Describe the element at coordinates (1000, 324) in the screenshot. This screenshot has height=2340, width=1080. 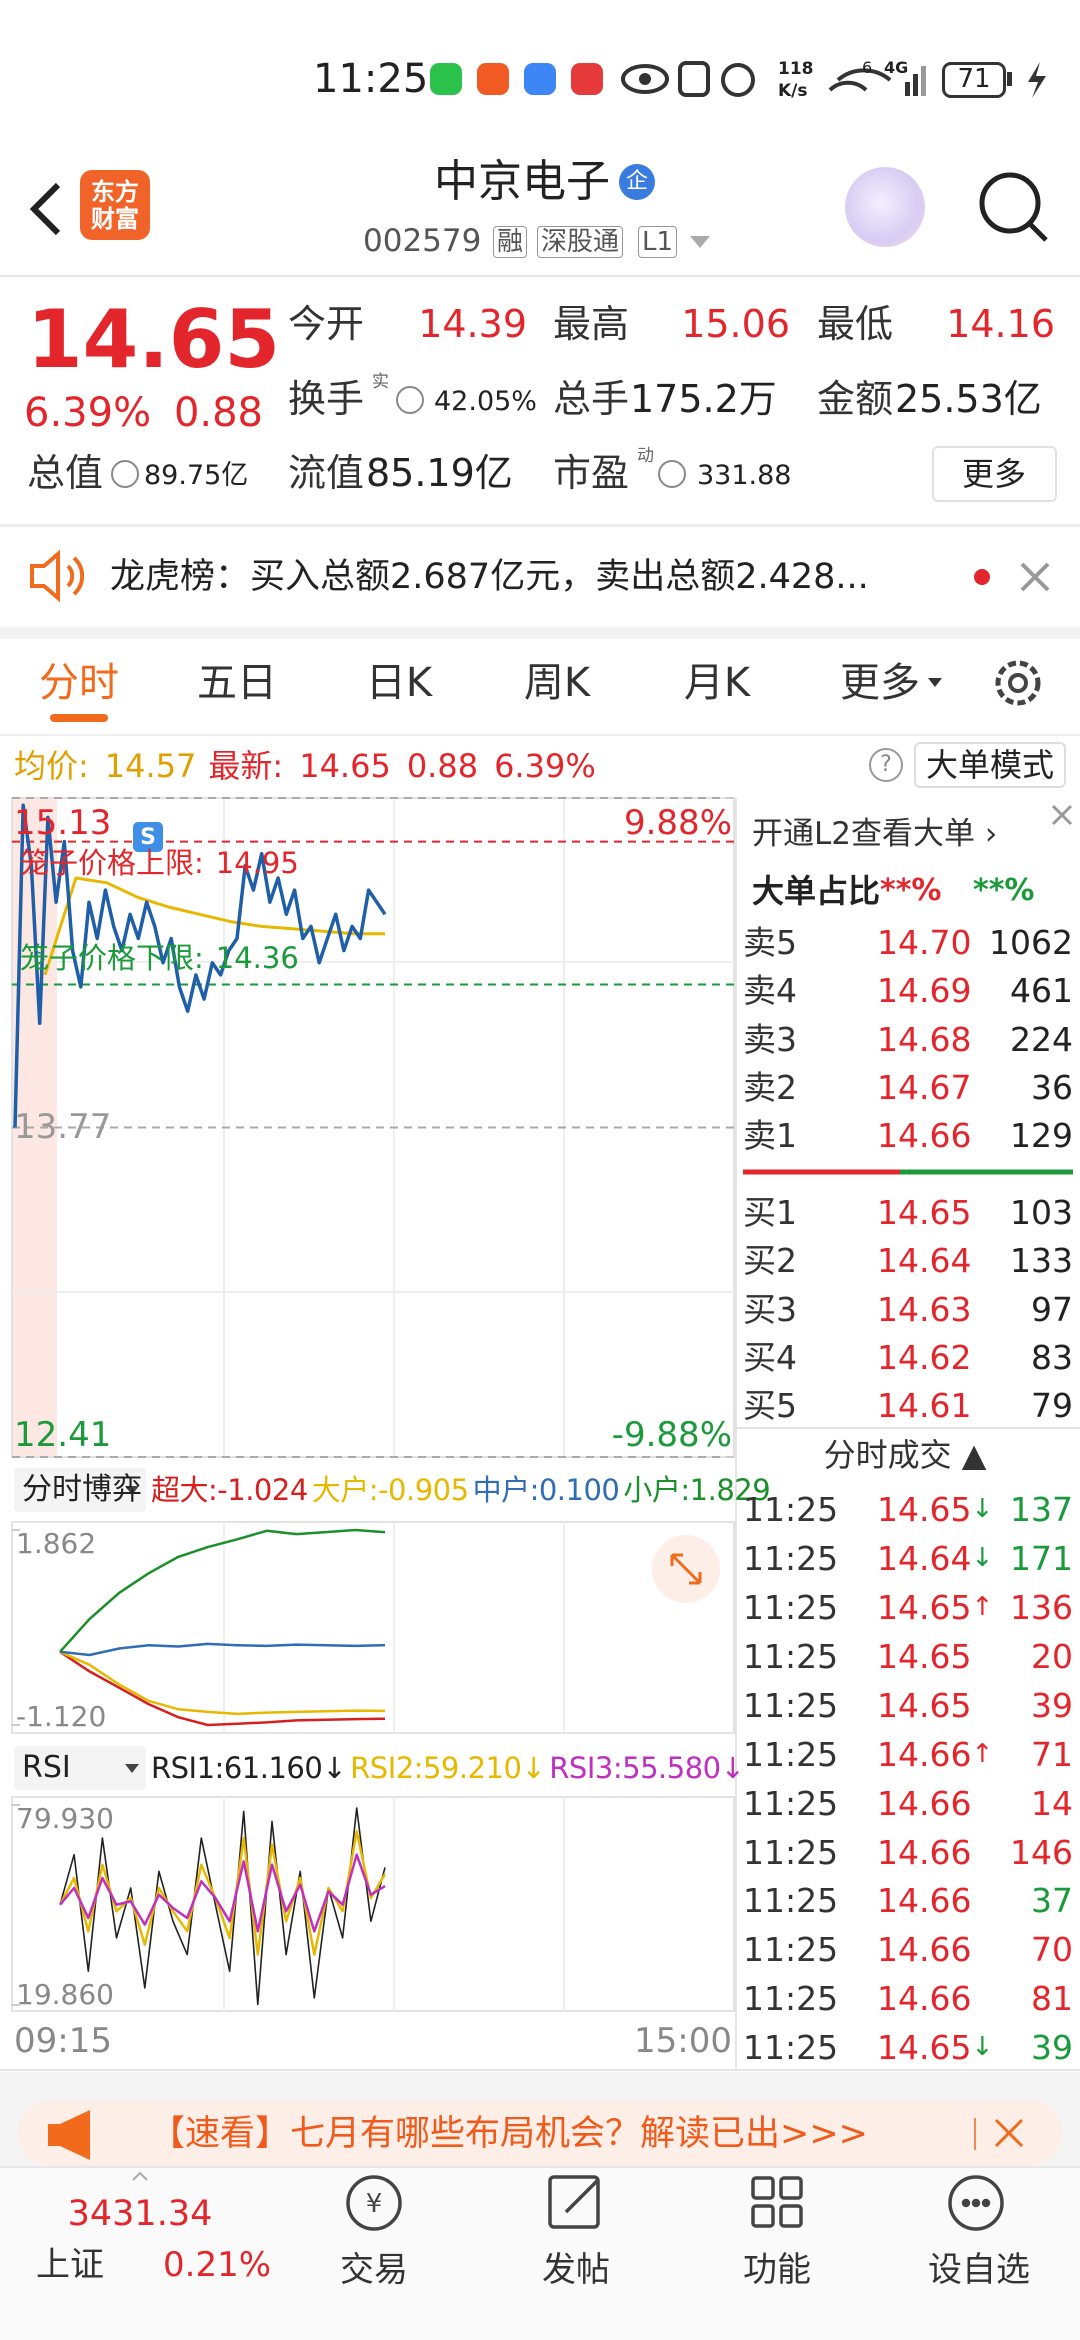
I see `stat-value: 14.16` at that location.